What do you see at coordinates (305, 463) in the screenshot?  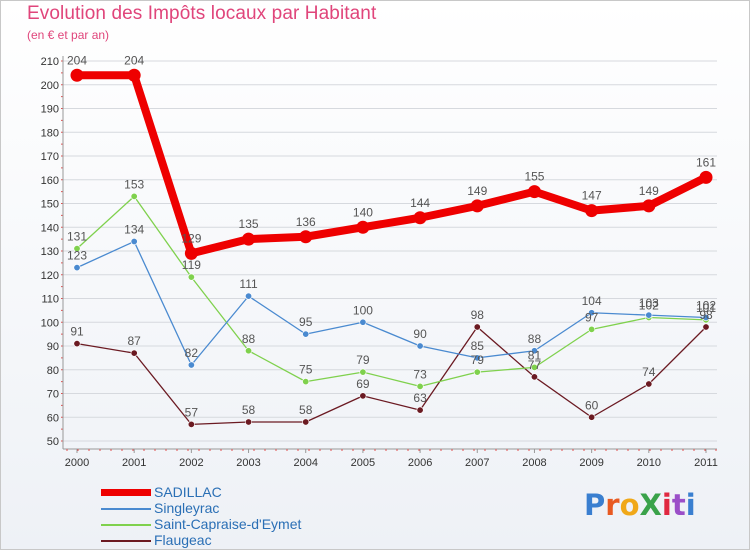 I see `x-tick-label: 2004` at bounding box center [305, 463].